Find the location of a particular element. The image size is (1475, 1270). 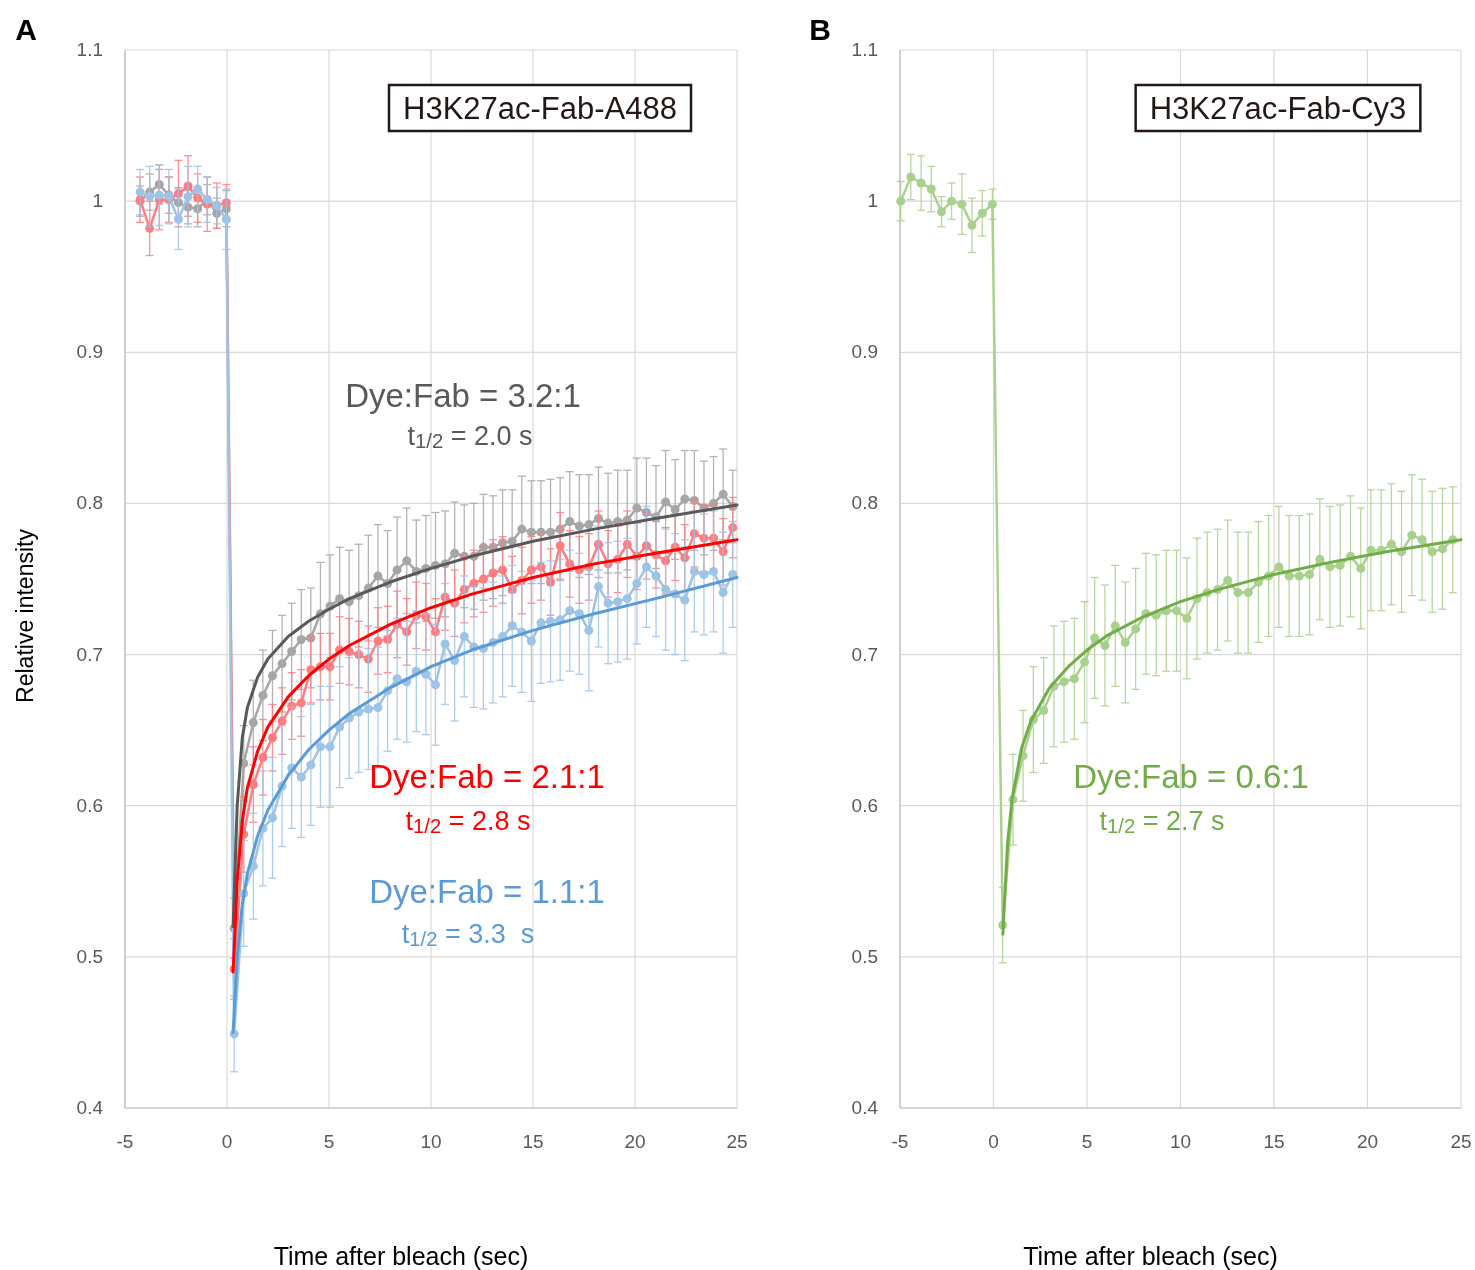

text: Dye:Fab = 1.1:1 is located at coordinates (487, 891).